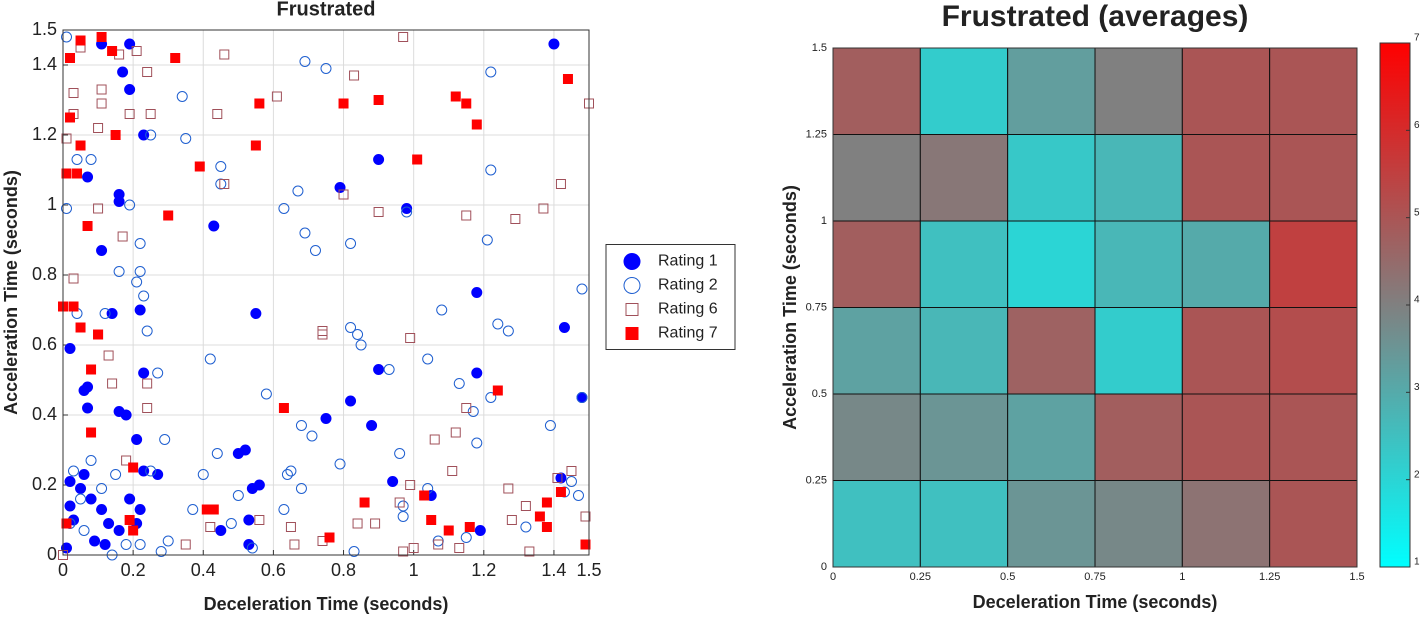 The height and width of the screenshot is (617, 1420). Describe the element at coordinates (588, 570) in the screenshot. I see `x-tick-label: 1.5` at that location.